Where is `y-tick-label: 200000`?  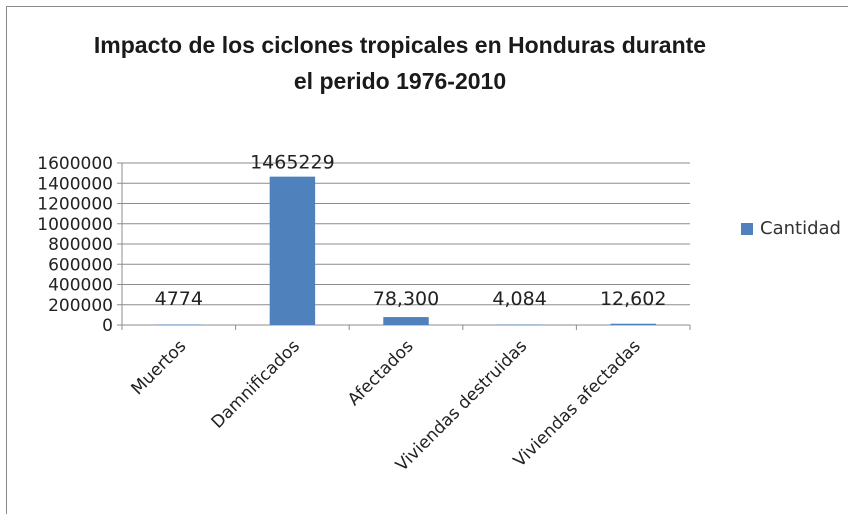 y-tick-label: 200000 is located at coordinates (80, 306).